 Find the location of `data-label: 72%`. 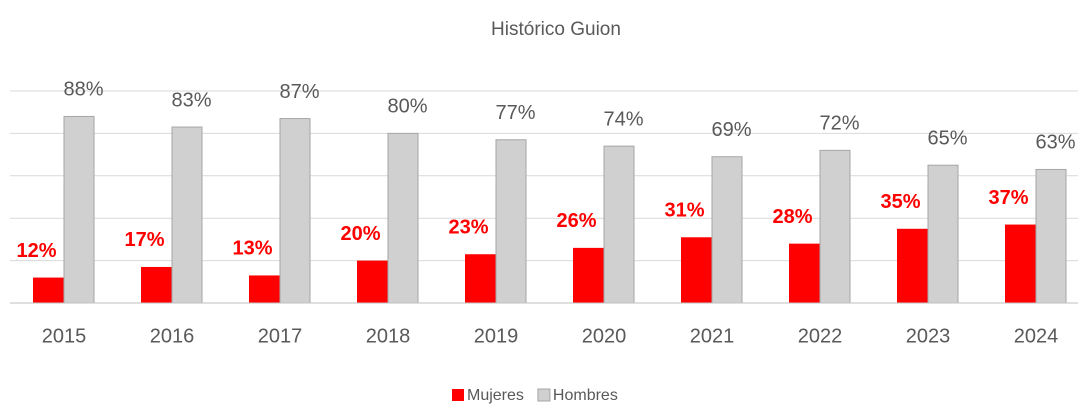

data-label: 72% is located at coordinates (839, 124).